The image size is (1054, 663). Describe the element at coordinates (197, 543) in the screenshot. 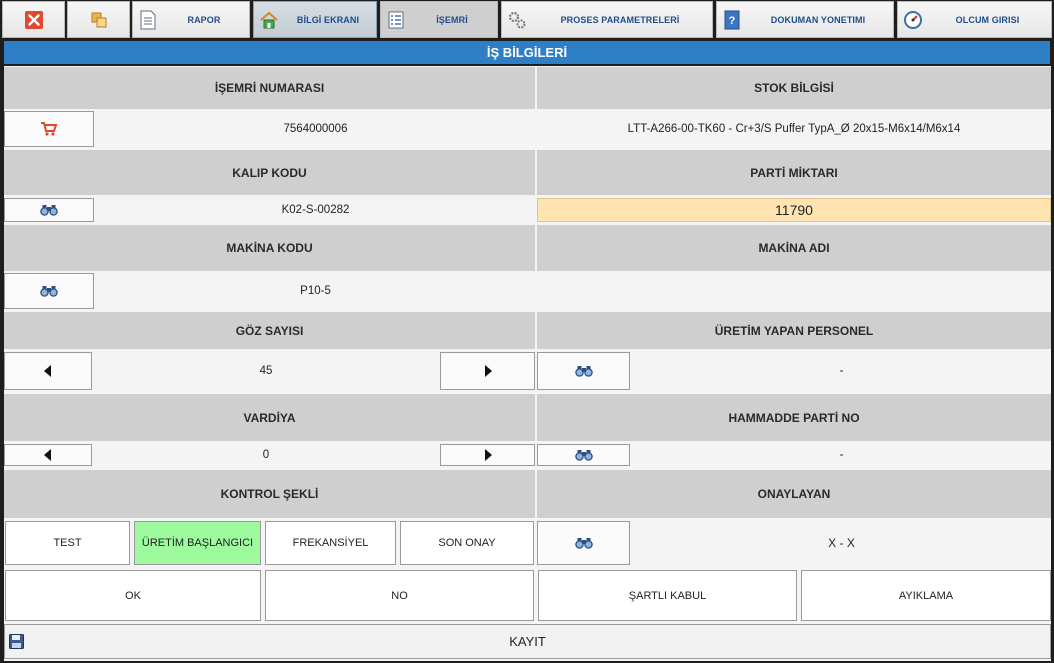

I see `control-option-production-start: ÜRETİM BAŞLANGICI` at that location.